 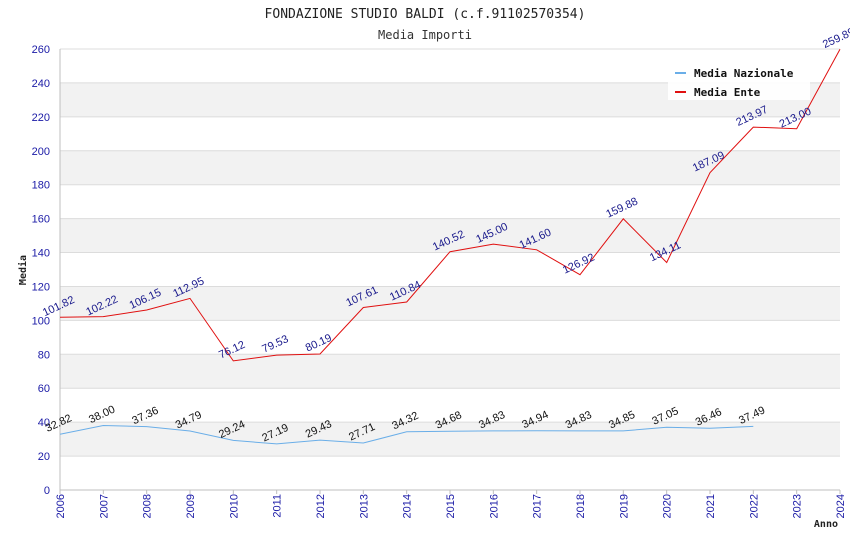 I want to click on chart-subtitle: Media Importi, so click(x=425, y=35).